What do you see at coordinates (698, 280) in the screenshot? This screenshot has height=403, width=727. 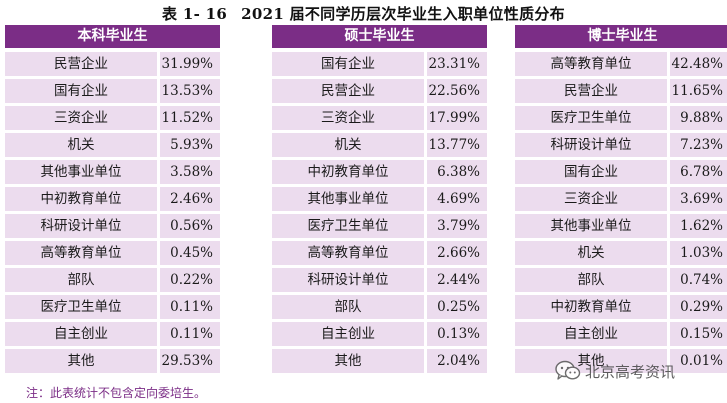 I see `row-value: 0.74%` at bounding box center [698, 280].